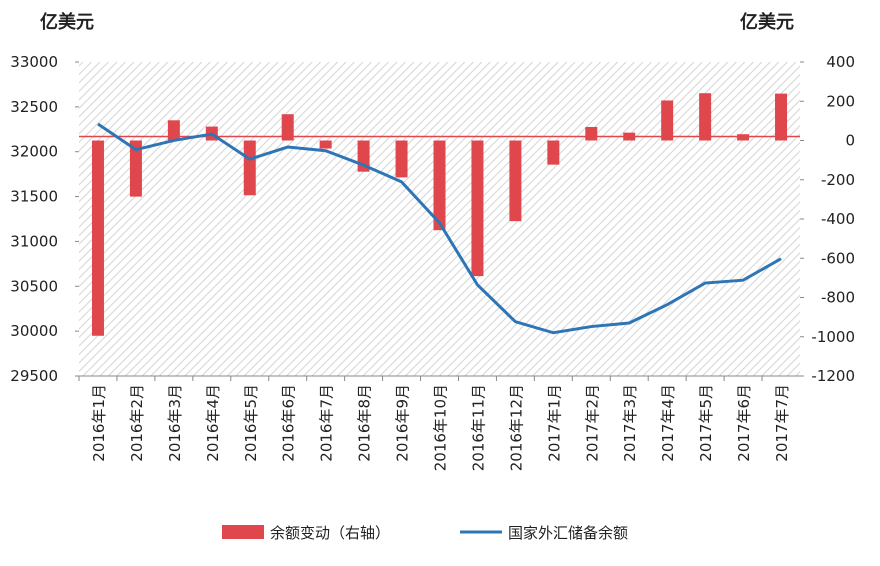 The width and height of the screenshot is (880, 566). I want to click on y-tick-label: 32500, so click(34, 107).